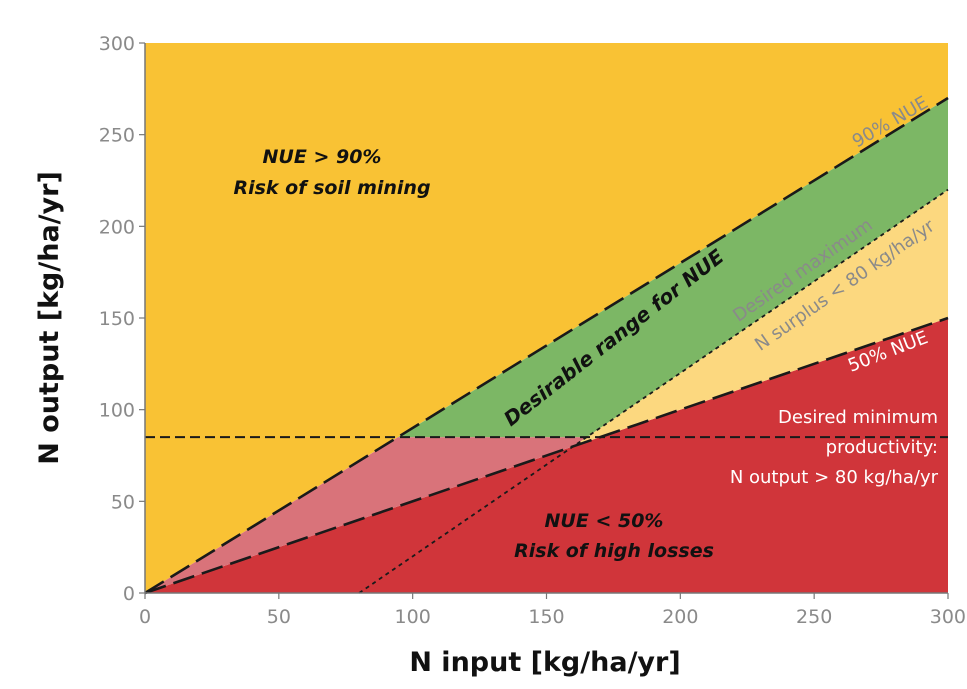 Image resolution: width=967 pixels, height=689 pixels. Describe the element at coordinates (117, 44) in the screenshot. I see `y-tick-label: 300` at that location.